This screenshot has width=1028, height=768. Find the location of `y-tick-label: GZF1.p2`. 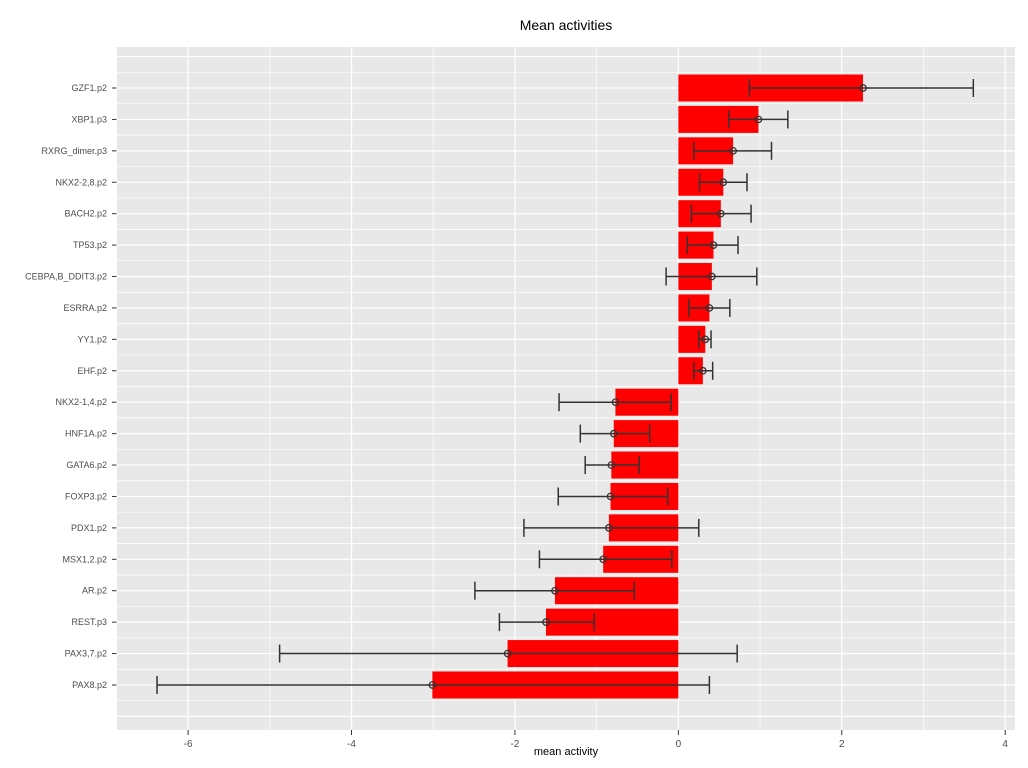

y-tick-label: GZF1.p2 is located at coordinates (89, 88).